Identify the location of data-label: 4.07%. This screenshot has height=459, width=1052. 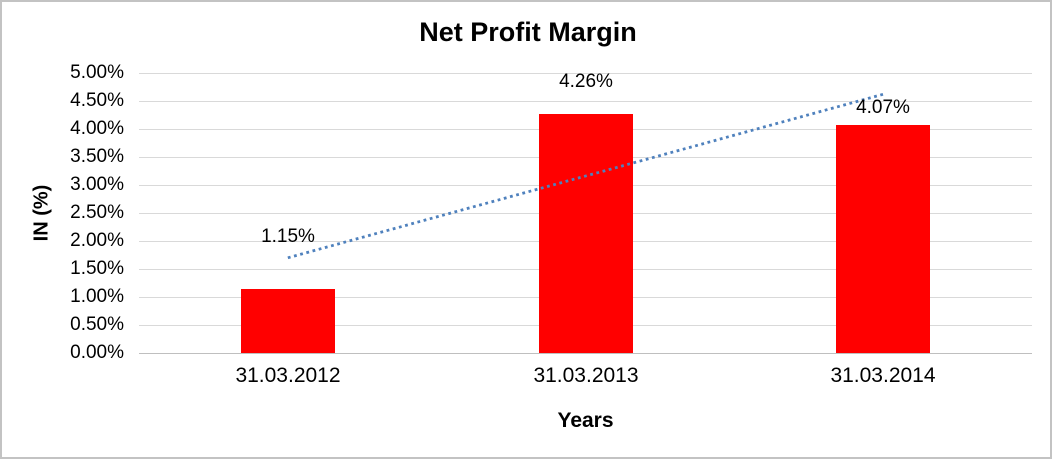
(883, 107).